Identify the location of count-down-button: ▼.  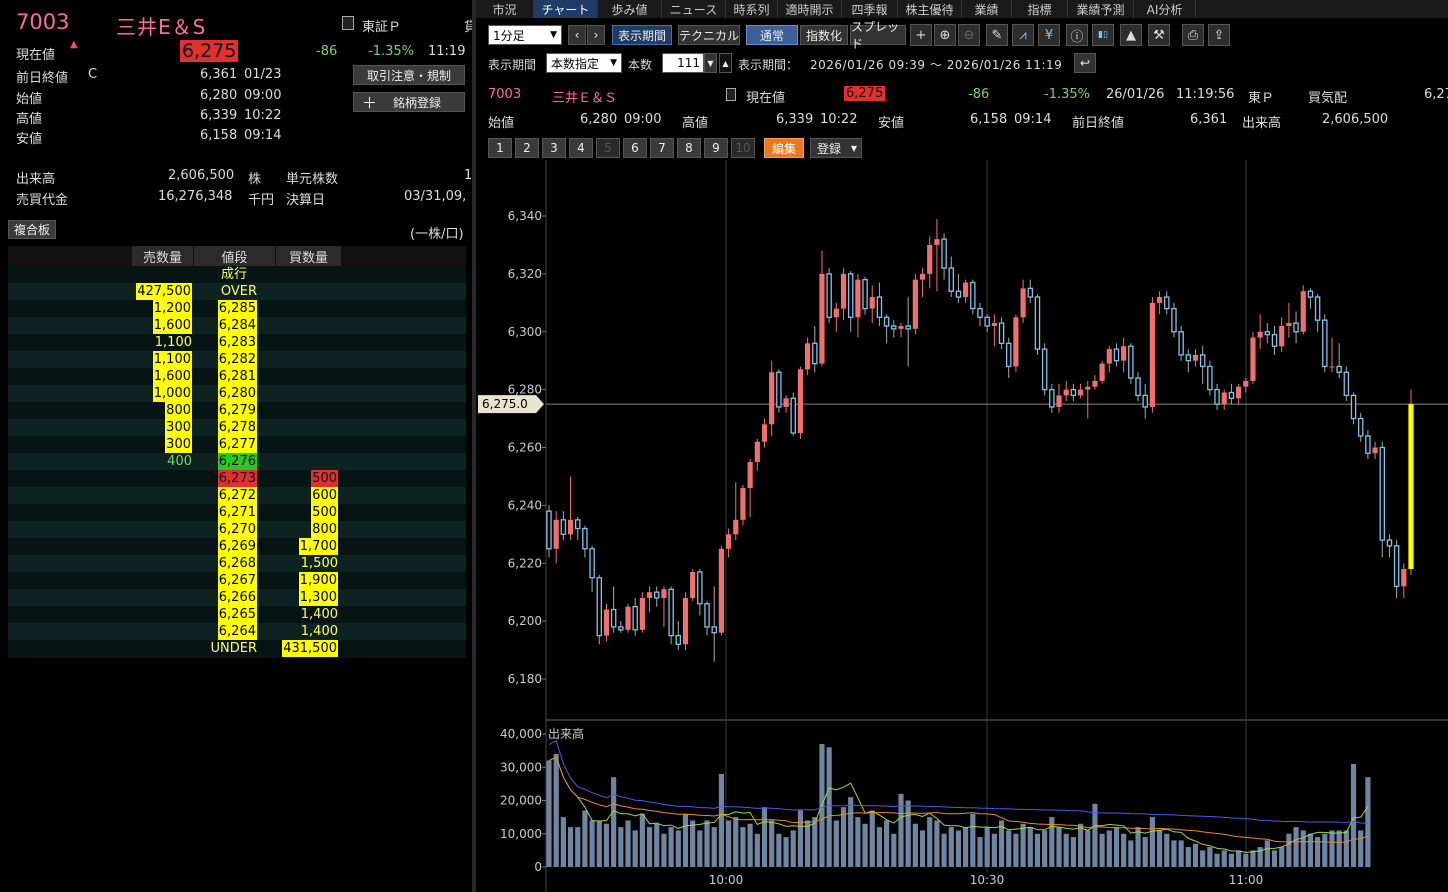
(710, 63).